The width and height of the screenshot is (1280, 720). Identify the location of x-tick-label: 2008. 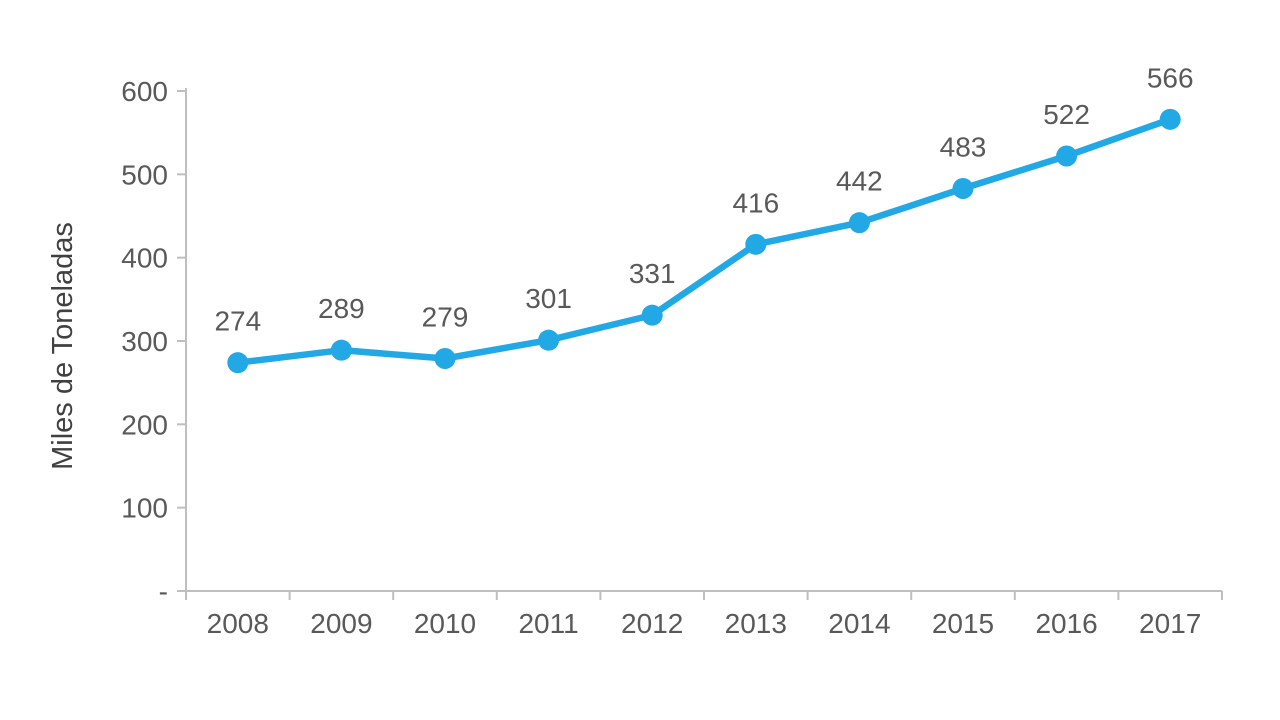
(238, 623).